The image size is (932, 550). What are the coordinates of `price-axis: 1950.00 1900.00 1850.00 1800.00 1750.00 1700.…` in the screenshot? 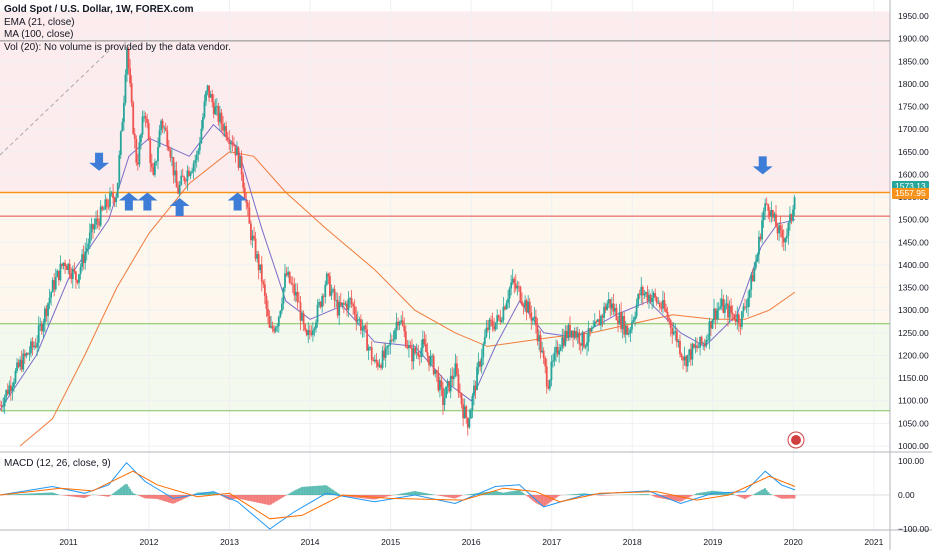 It's located at (913, 272).